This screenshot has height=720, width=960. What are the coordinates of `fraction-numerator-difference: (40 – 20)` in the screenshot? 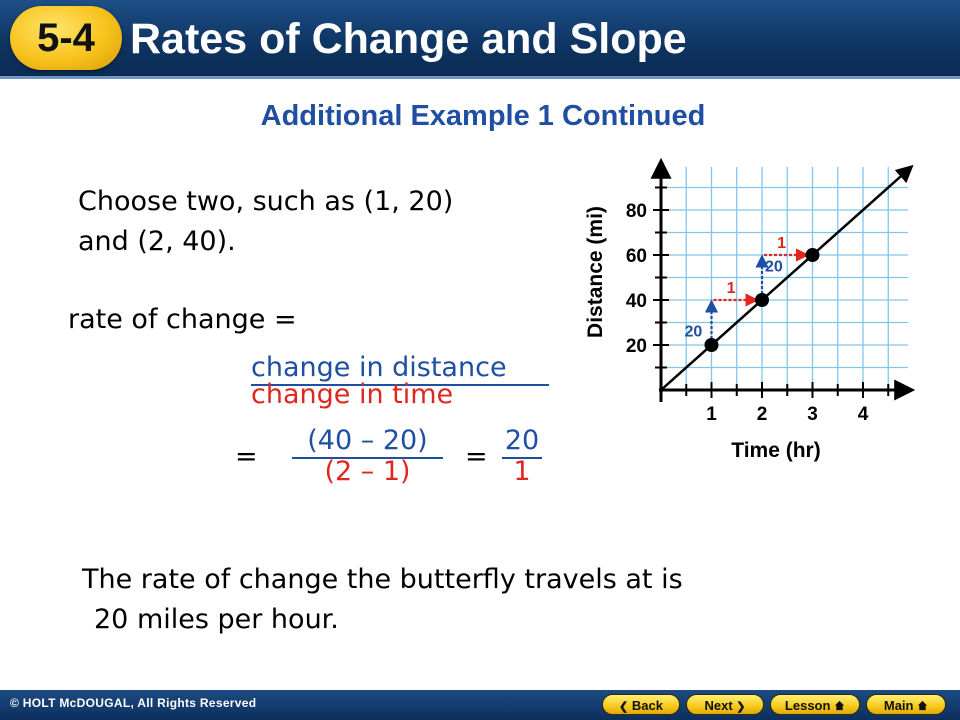 It's located at (367, 442).